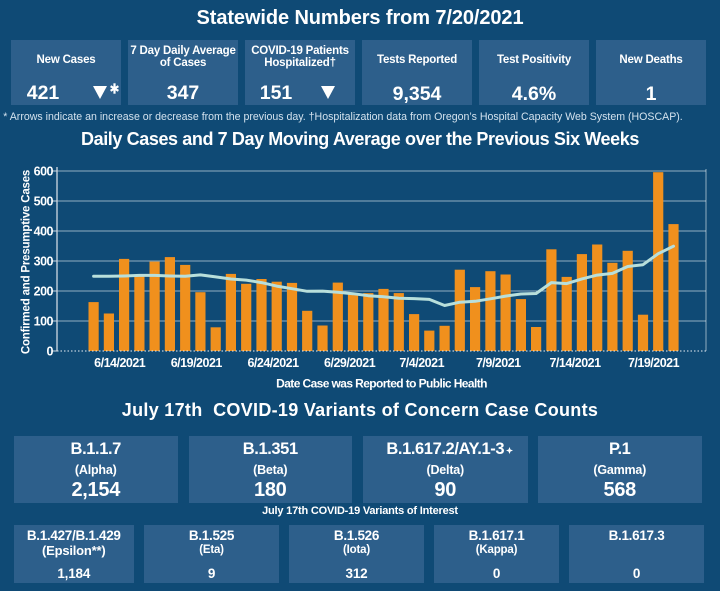 The image size is (720, 591). What do you see at coordinates (381, 384) in the screenshot?
I see `svg-text:Date Case was Reported to Publ: Date Case was Reported to Public Health` at bounding box center [381, 384].